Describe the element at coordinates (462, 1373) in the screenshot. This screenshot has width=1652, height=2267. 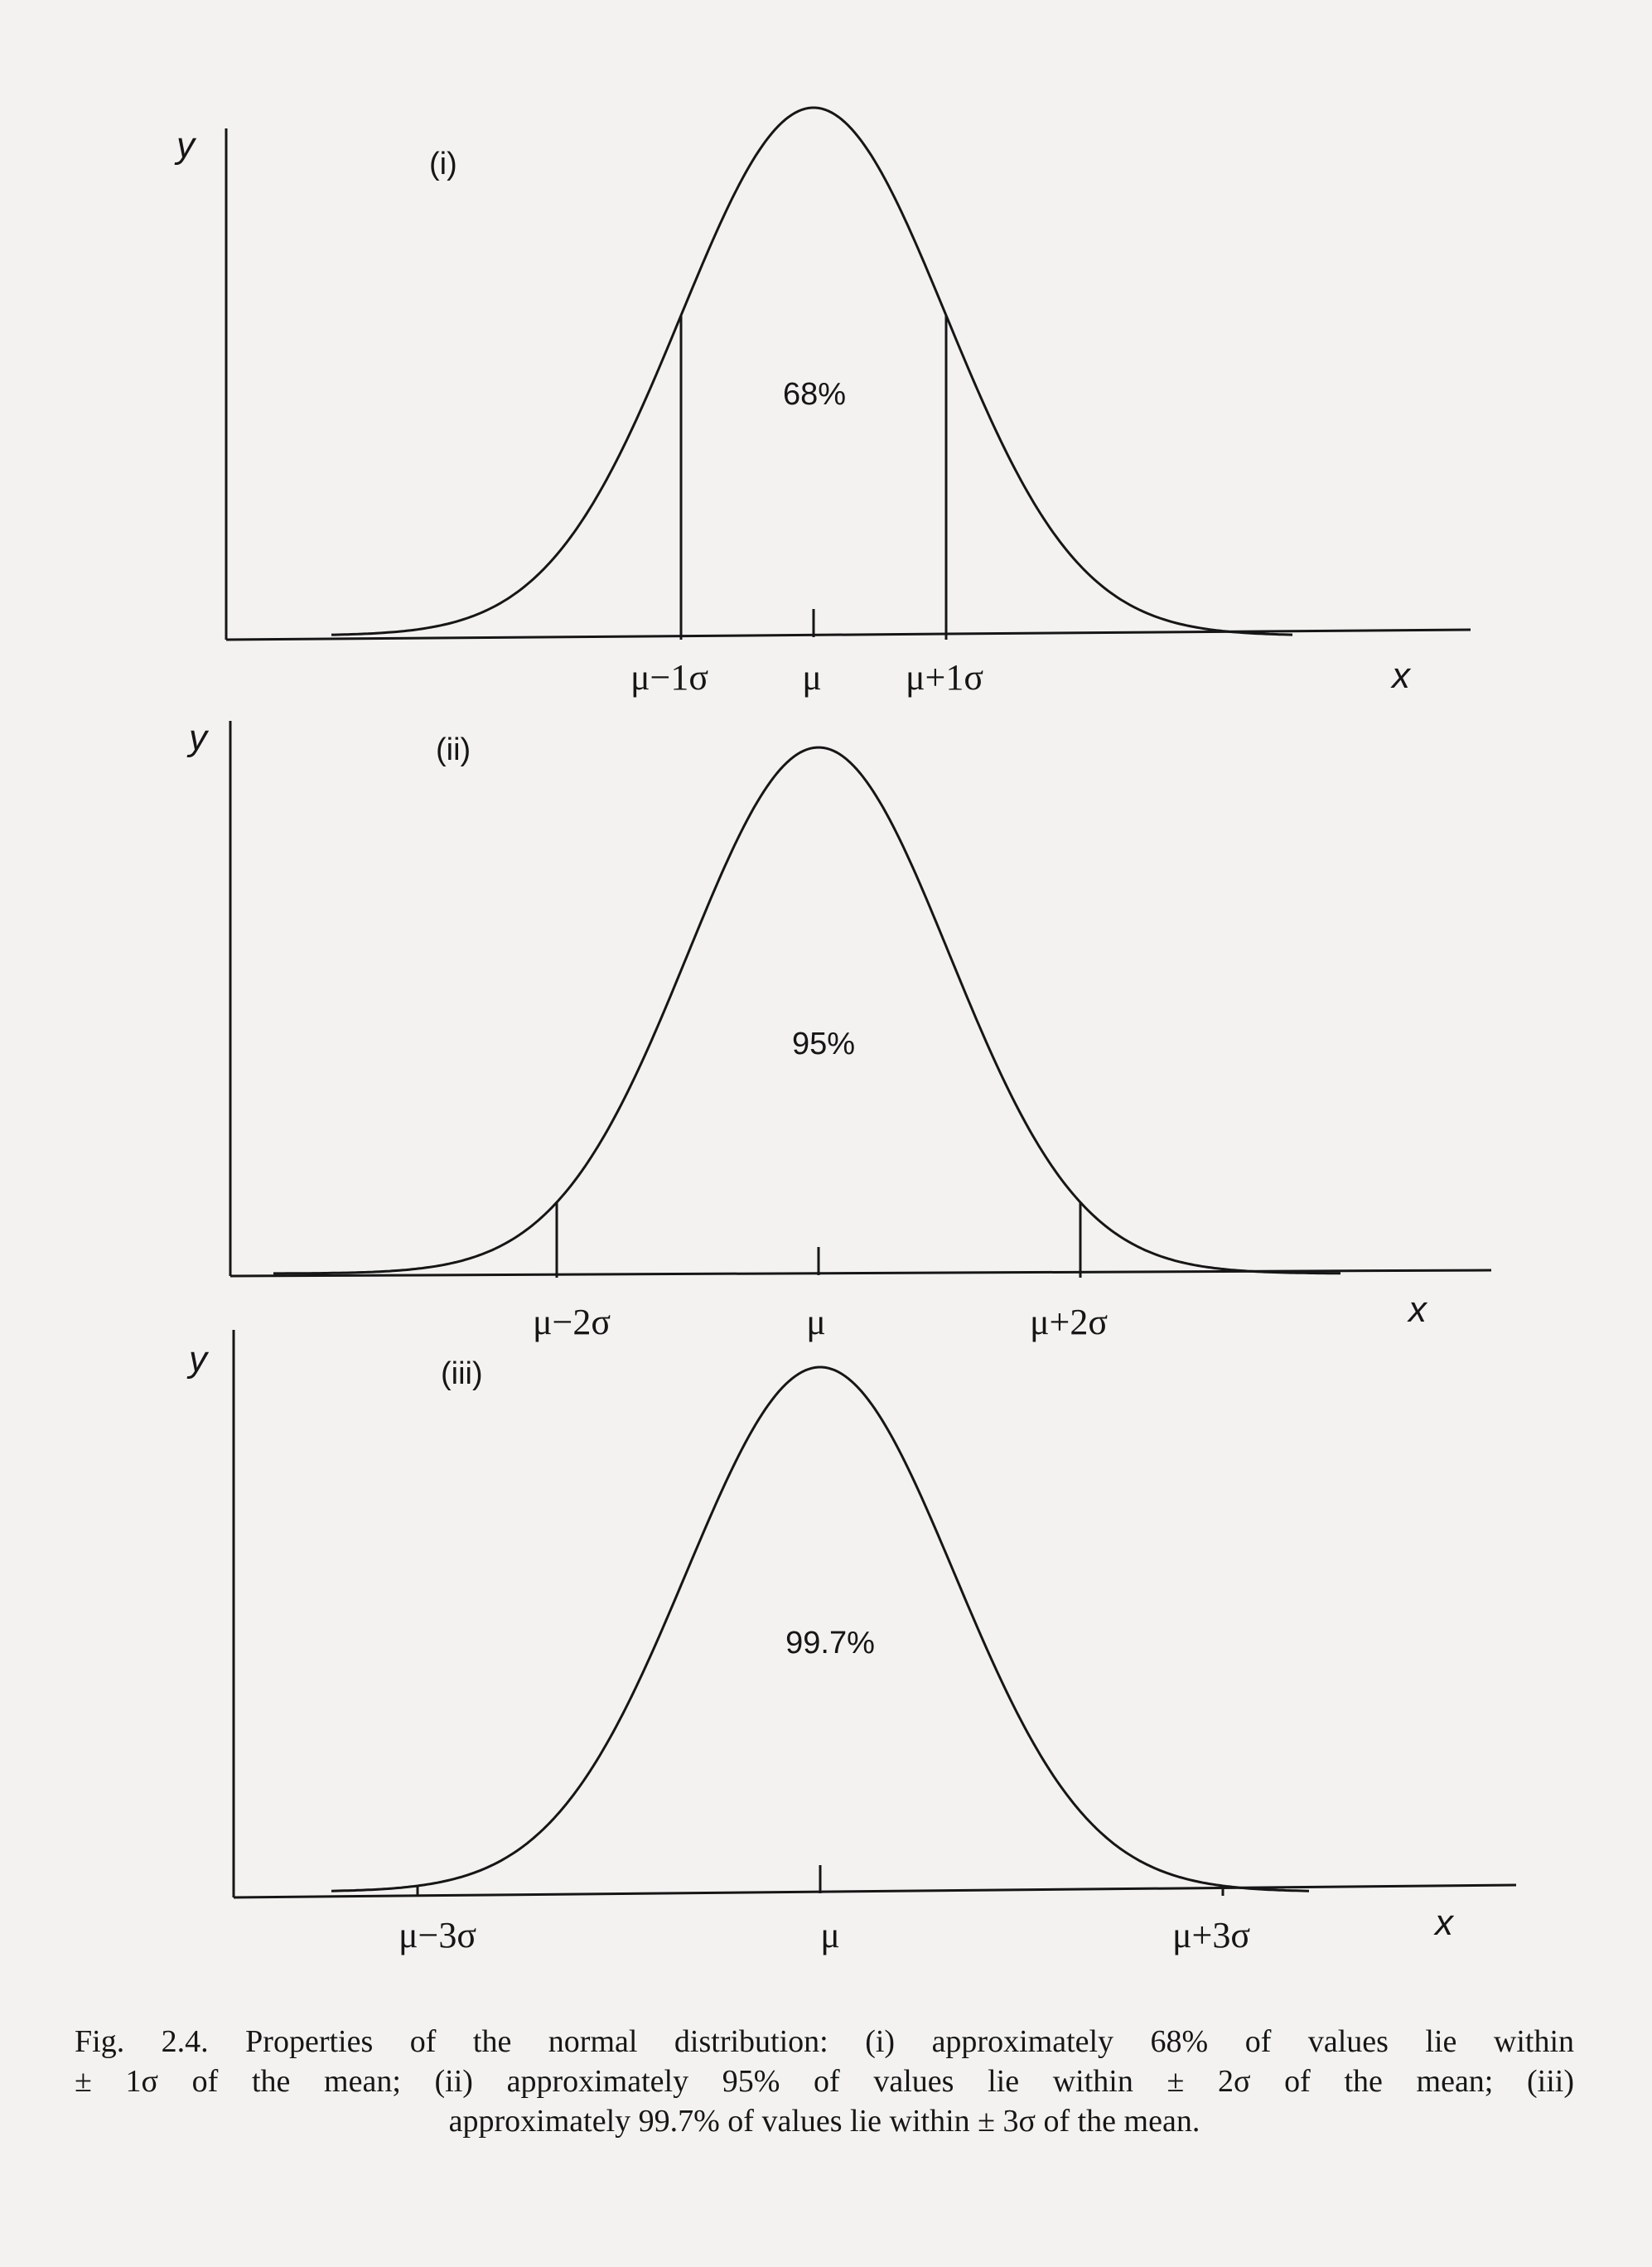
I see `panel-label: (iii)` at that location.